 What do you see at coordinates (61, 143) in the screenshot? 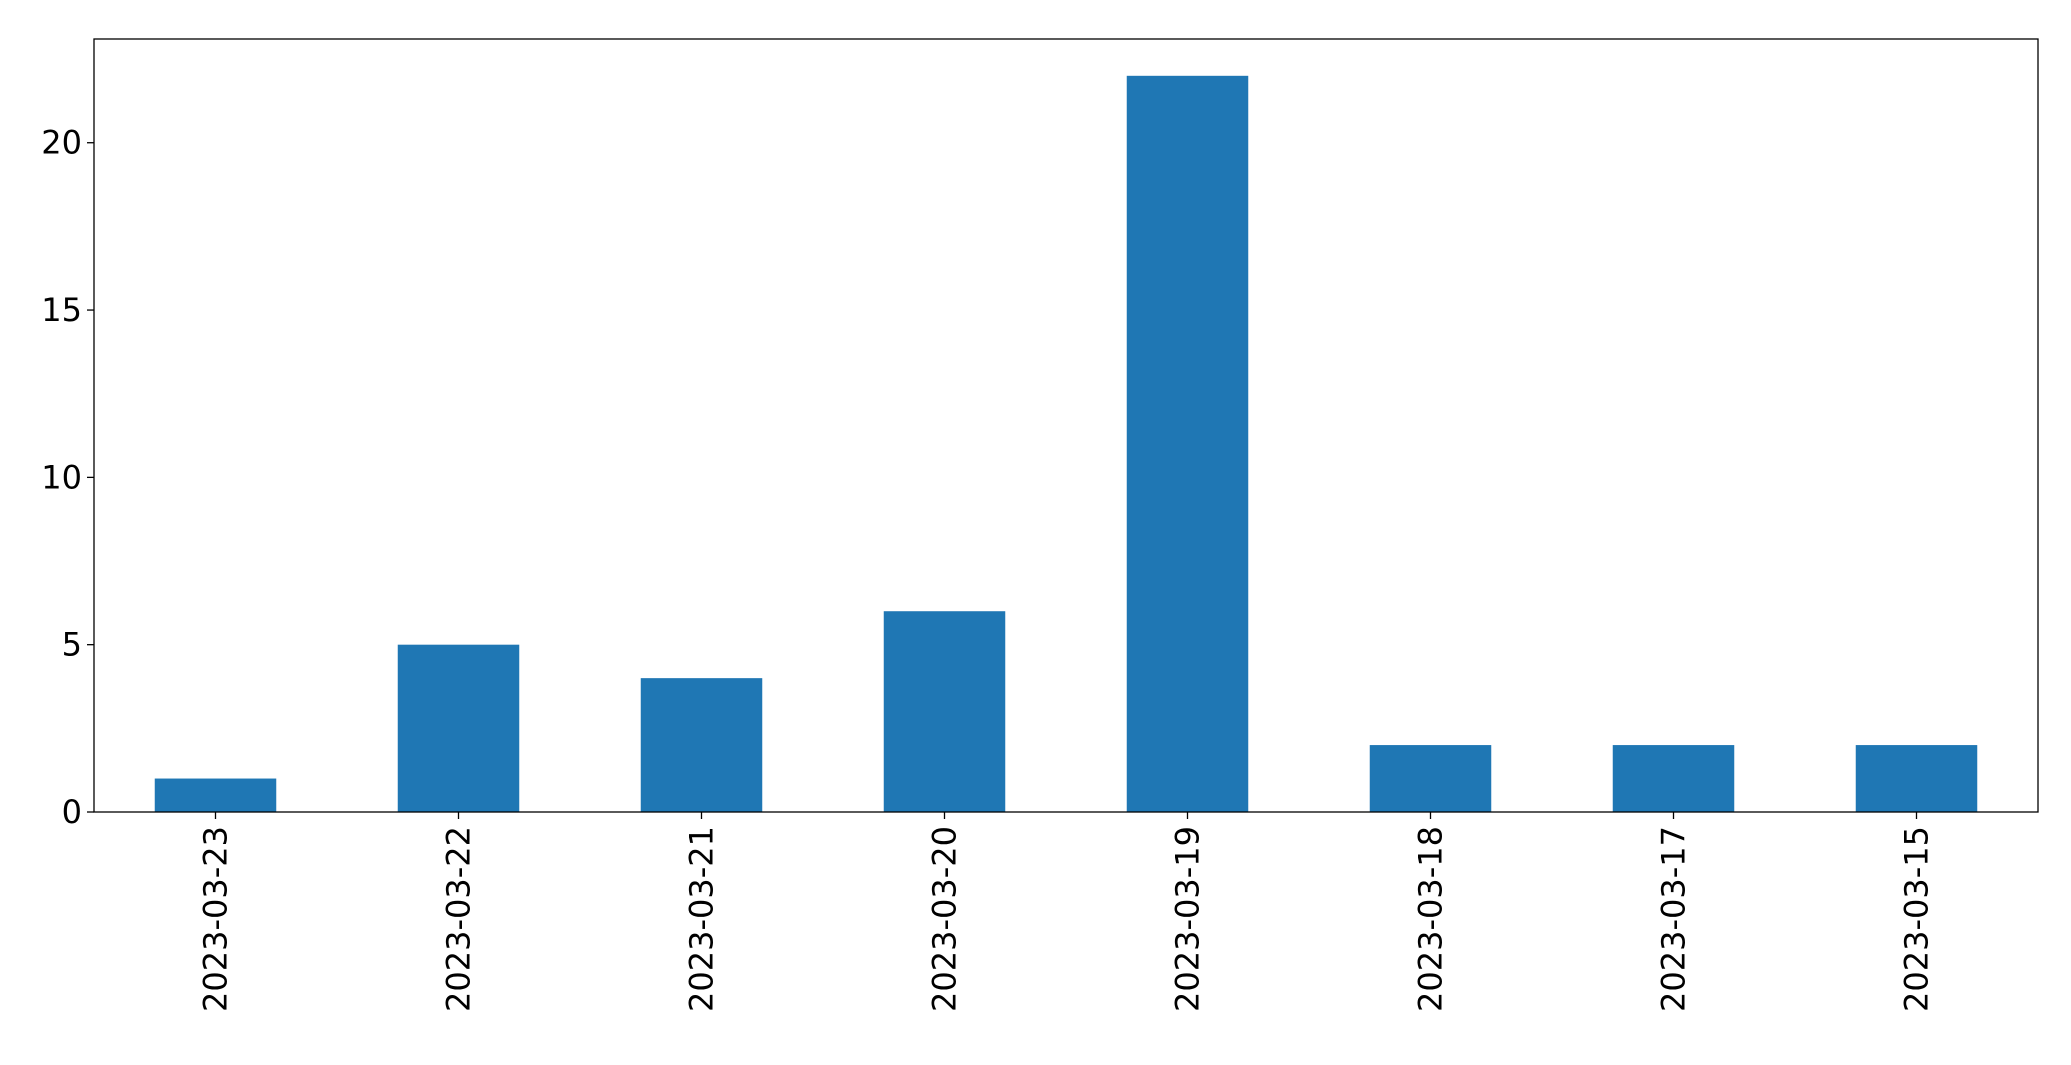
I see `y-tick-label: 20` at bounding box center [61, 143].